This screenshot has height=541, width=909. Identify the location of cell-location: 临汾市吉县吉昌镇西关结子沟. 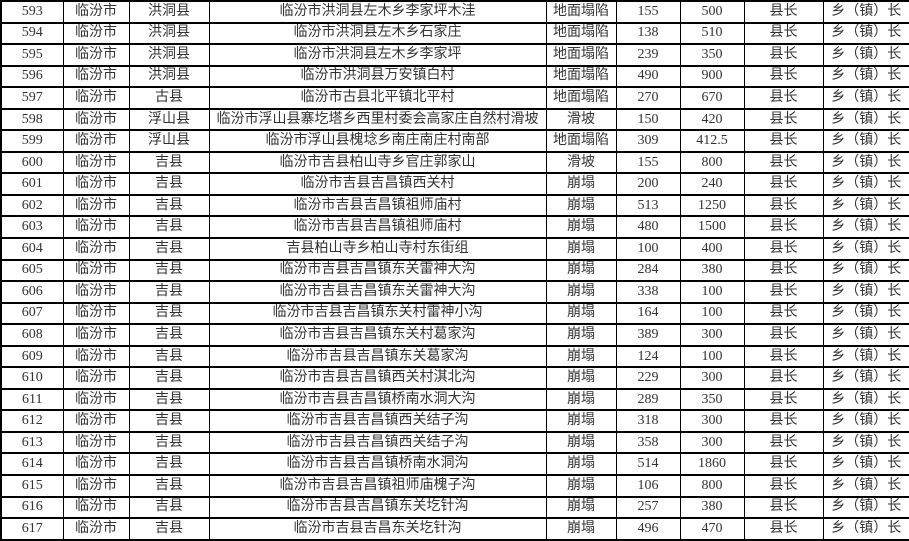
(377, 442).